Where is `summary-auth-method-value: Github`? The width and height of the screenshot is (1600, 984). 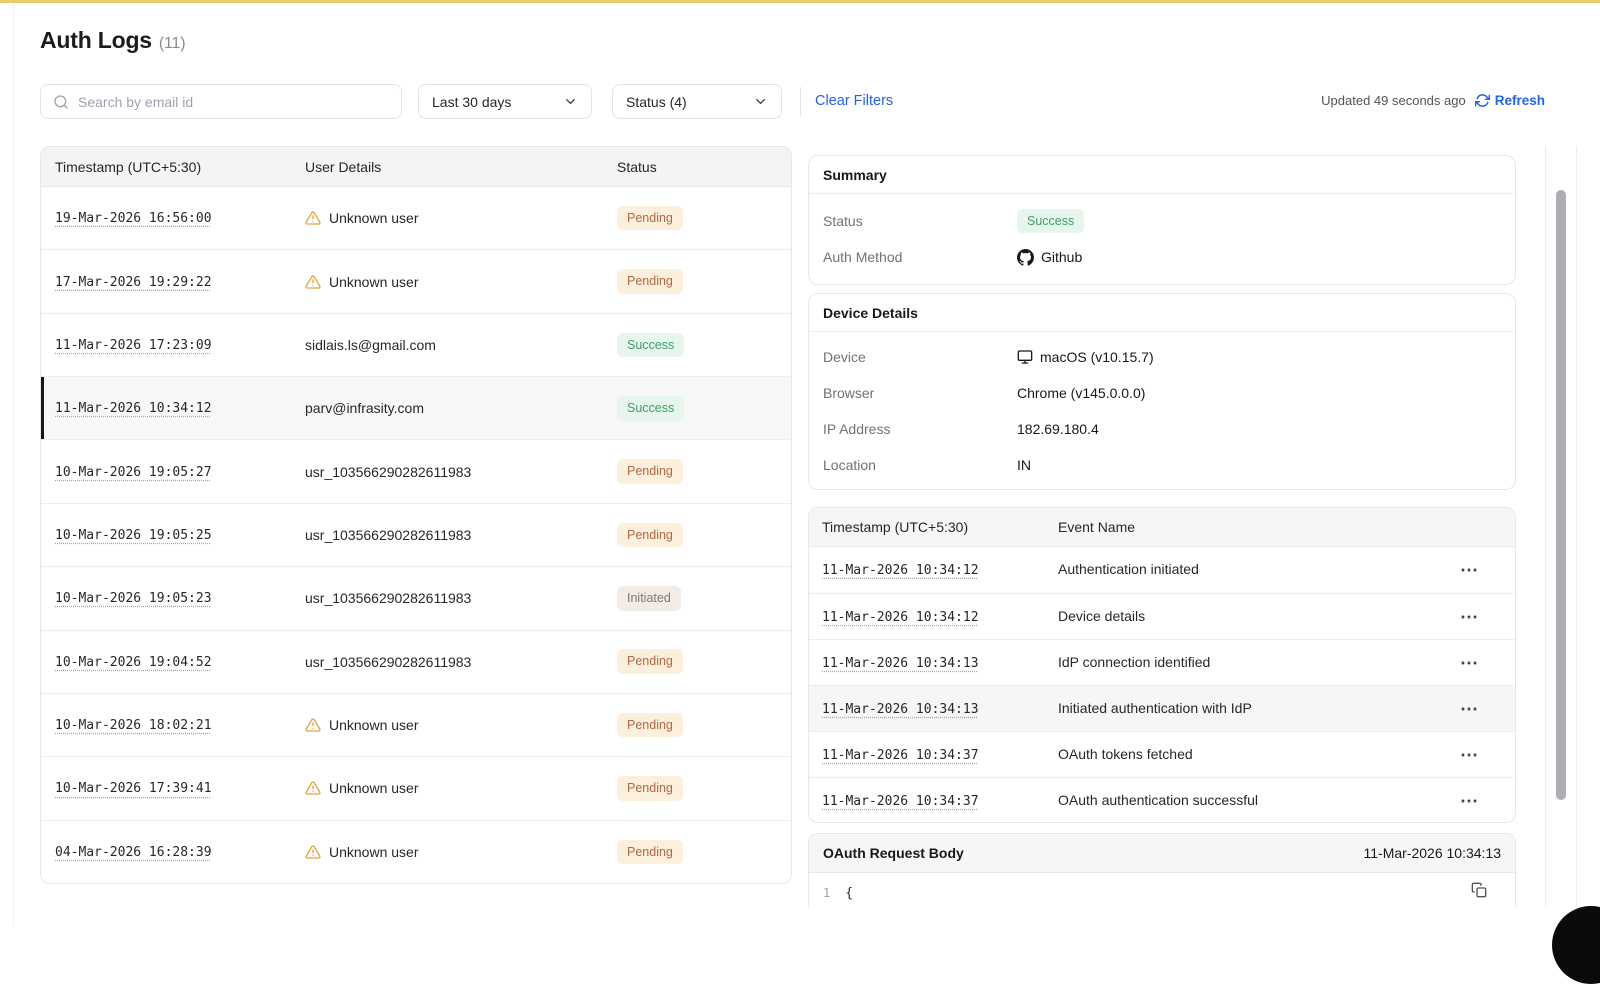
summary-auth-method-value: Github is located at coordinates (1062, 257).